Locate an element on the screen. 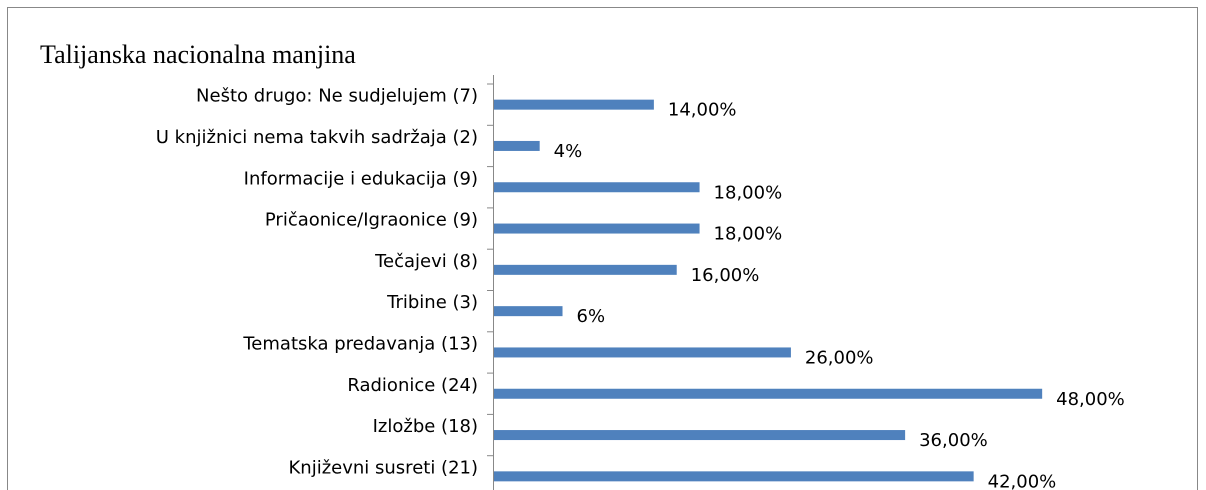 The width and height of the screenshot is (1206, 490). category-label: Informacije i edukacija (9) is located at coordinates (361, 178).